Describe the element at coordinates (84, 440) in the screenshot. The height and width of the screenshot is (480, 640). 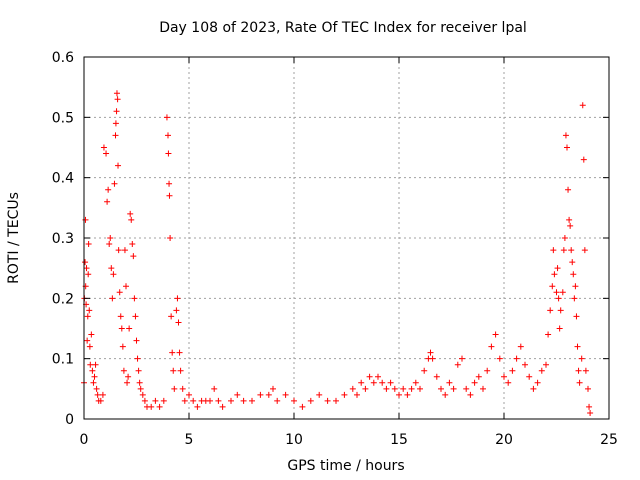
I see `x-tick-label: 0` at that location.